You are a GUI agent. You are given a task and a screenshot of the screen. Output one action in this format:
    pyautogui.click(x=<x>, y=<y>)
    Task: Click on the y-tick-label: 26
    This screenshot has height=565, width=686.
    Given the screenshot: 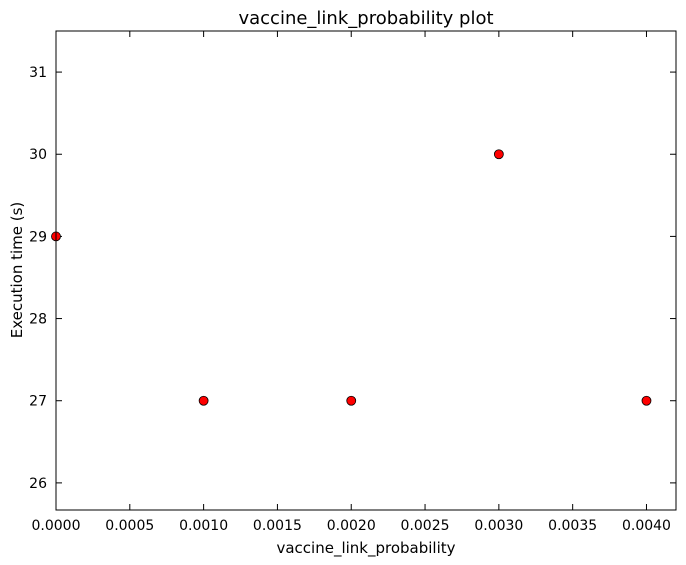 What is the action you would take?
    pyautogui.click(x=38, y=484)
    